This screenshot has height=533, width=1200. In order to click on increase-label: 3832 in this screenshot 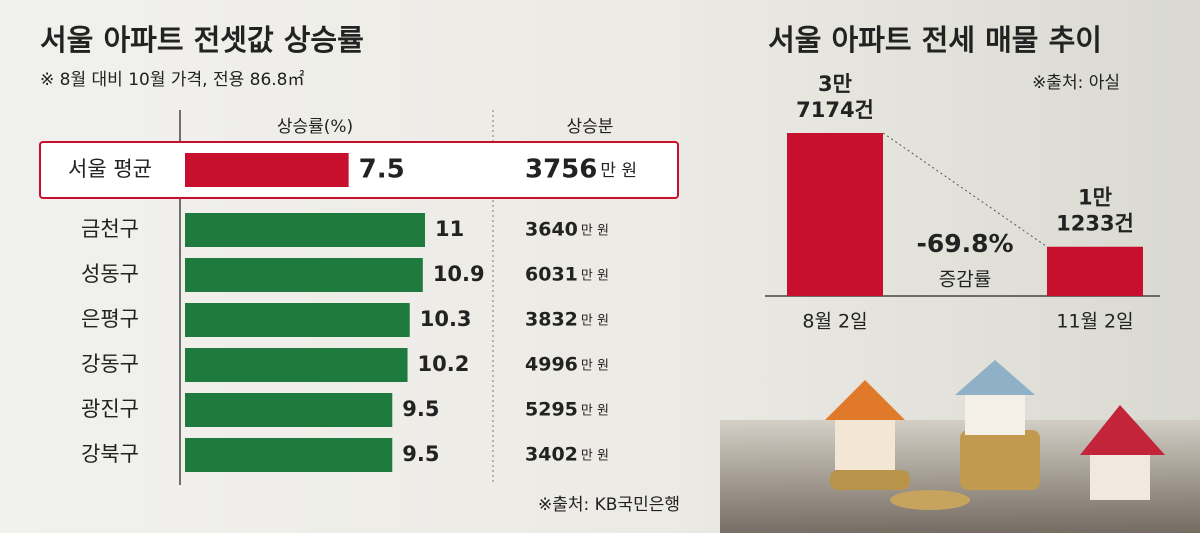, I will do `click(551, 320)`.